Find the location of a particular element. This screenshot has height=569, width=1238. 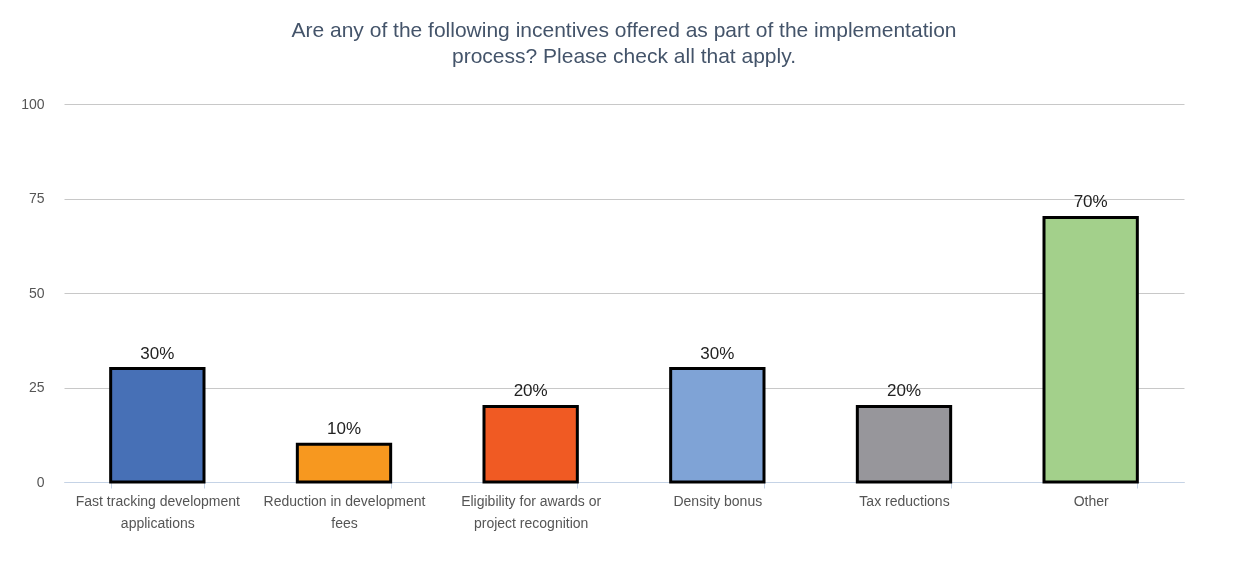

y-tick-label: 0 is located at coordinates (40, 481).